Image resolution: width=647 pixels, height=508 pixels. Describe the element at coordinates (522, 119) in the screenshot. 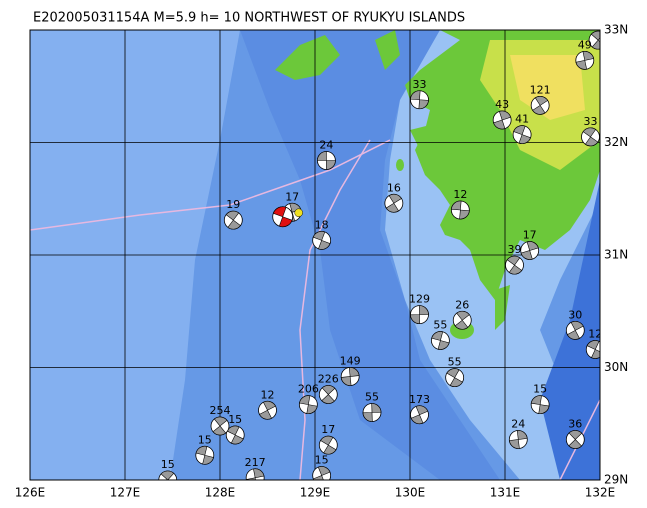

I see `depth-label: 41` at that location.